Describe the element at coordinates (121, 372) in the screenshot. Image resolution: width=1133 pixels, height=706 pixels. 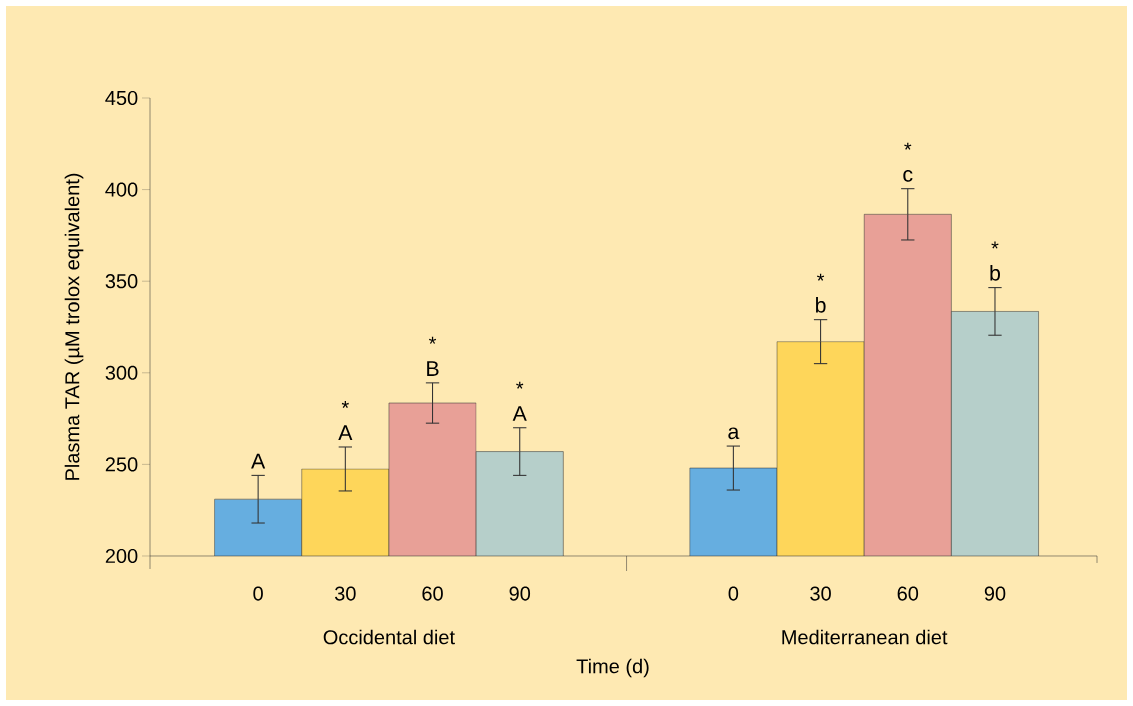
I see `y-tick-label: 300` at that location.